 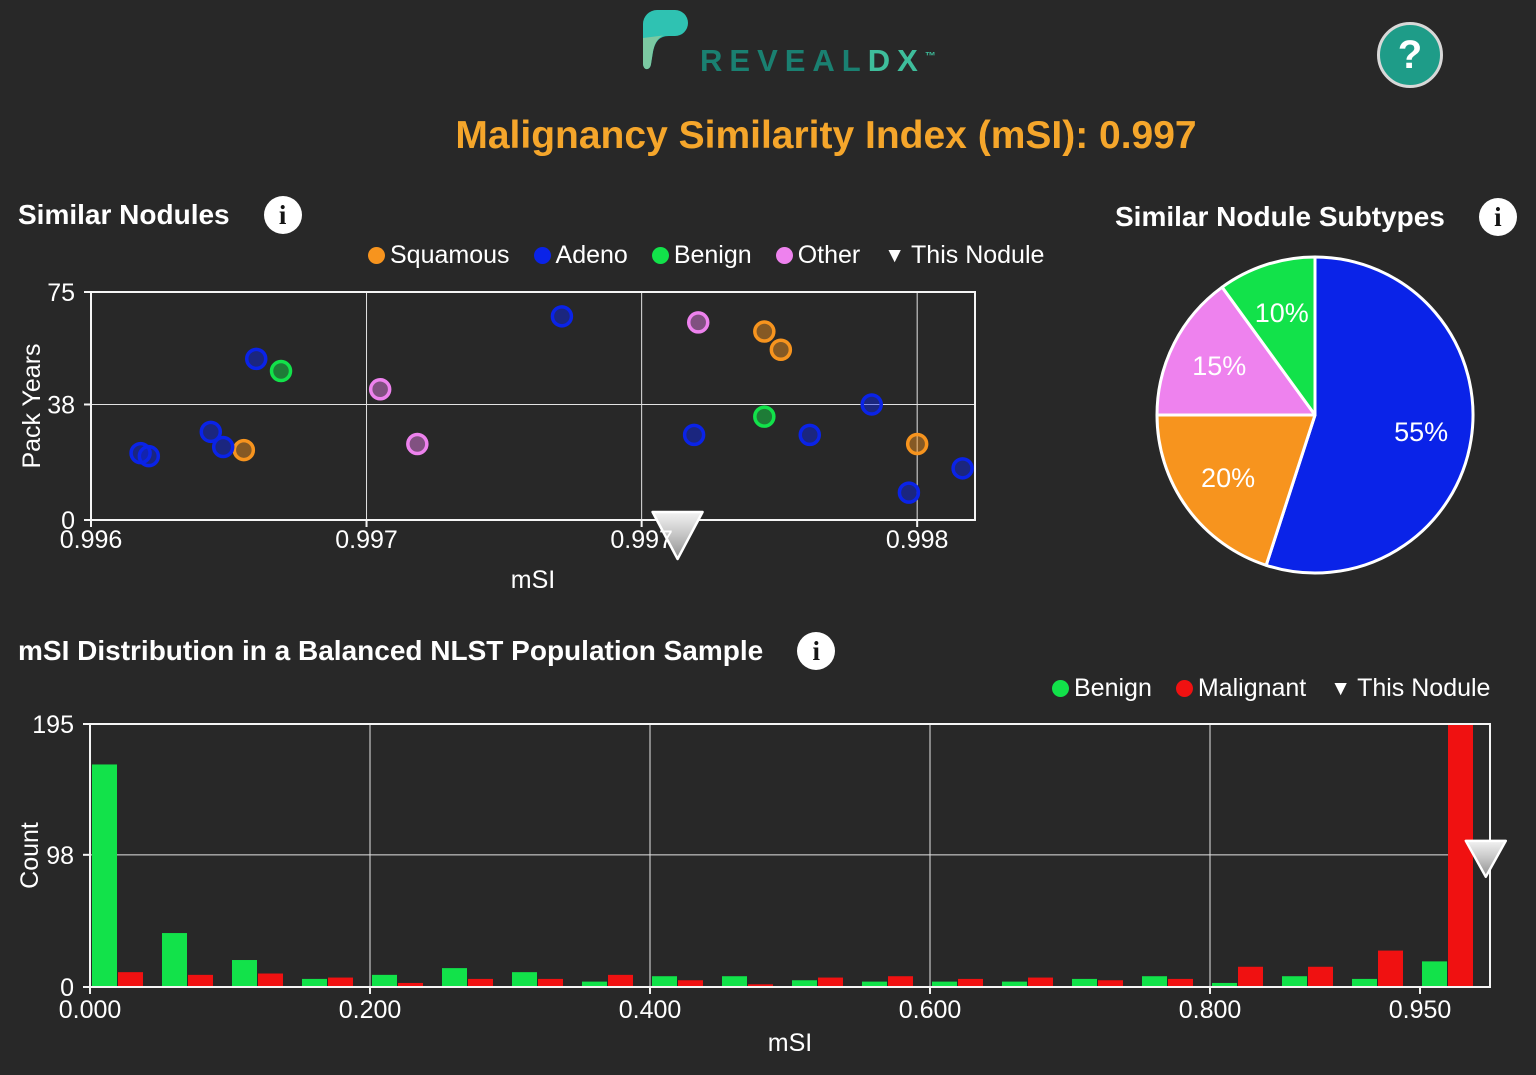 I want to click on subtypes-pie-chart: 55% 20% 15% 10%, so click(x=1320, y=420).